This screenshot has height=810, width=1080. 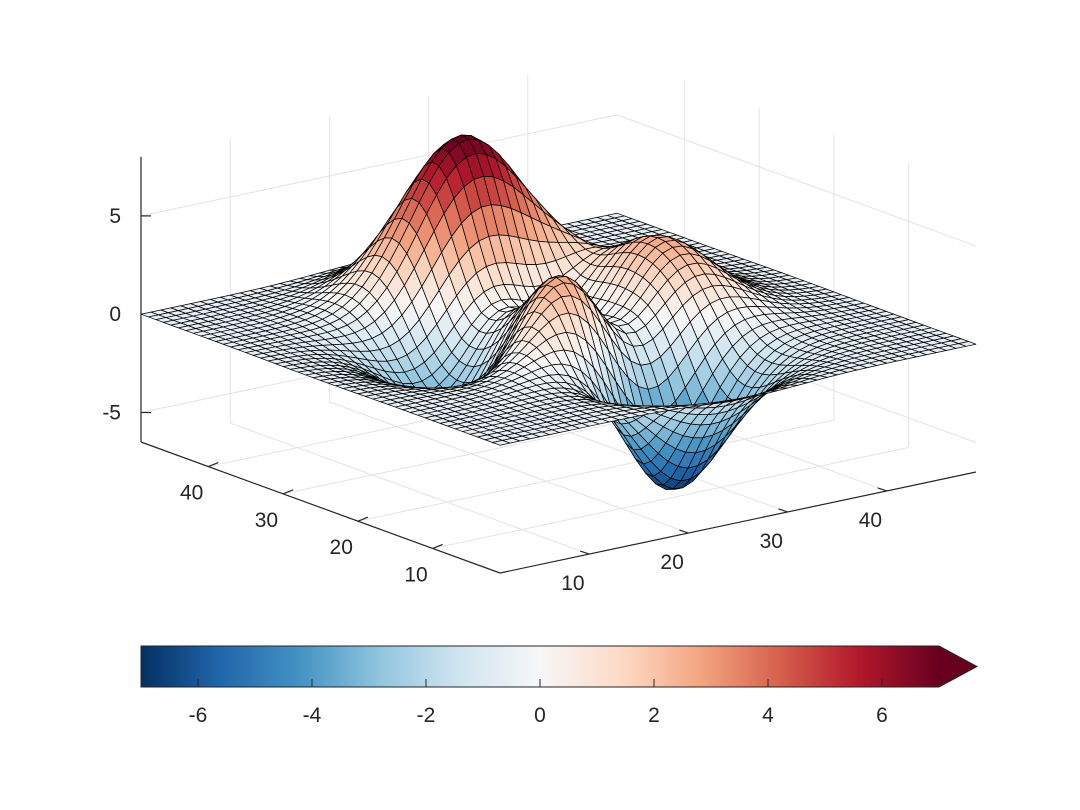 What do you see at coordinates (572, 583) in the screenshot?
I see `x-tick-label: 10` at bounding box center [572, 583].